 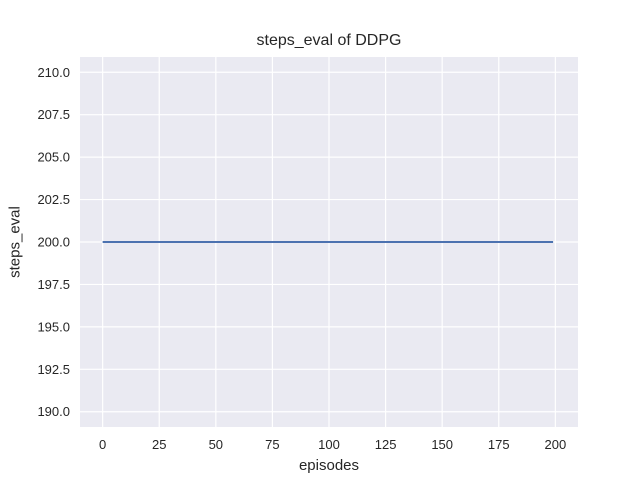 What do you see at coordinates (53, 114) in the screenshot?
I see `y-tick-label: 207.5` at bounding box center [53, 114].